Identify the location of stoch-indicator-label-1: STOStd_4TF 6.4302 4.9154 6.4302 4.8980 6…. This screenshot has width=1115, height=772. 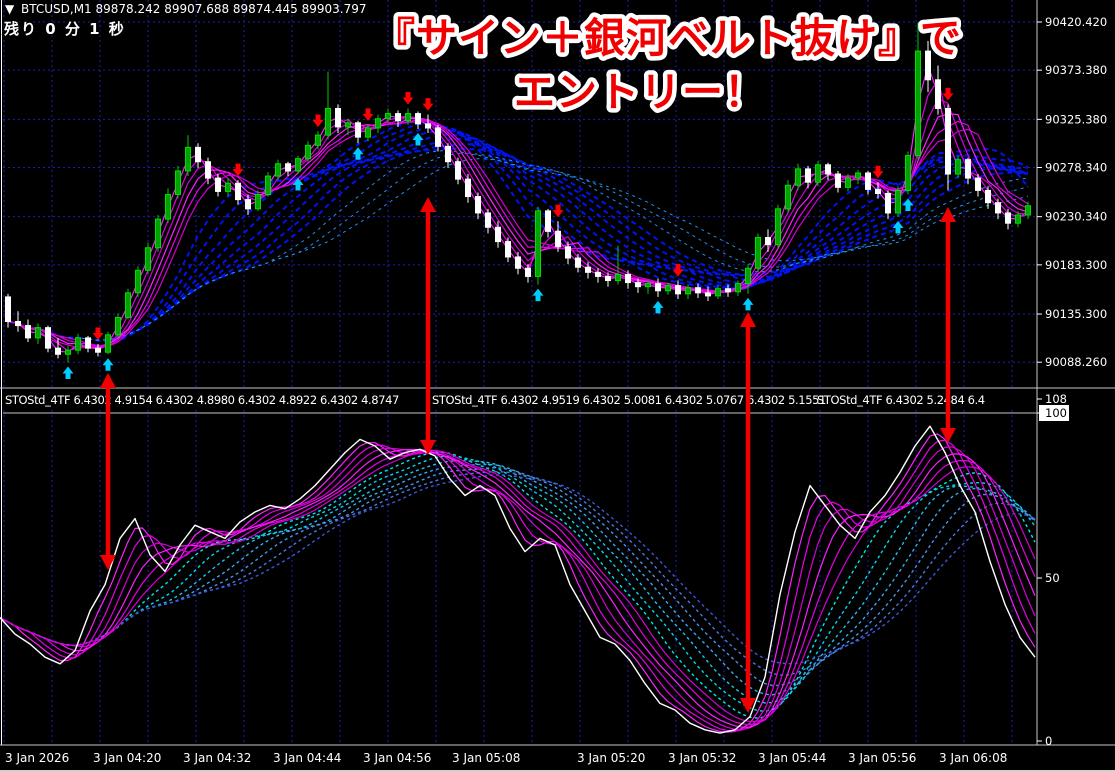
(202, 400).